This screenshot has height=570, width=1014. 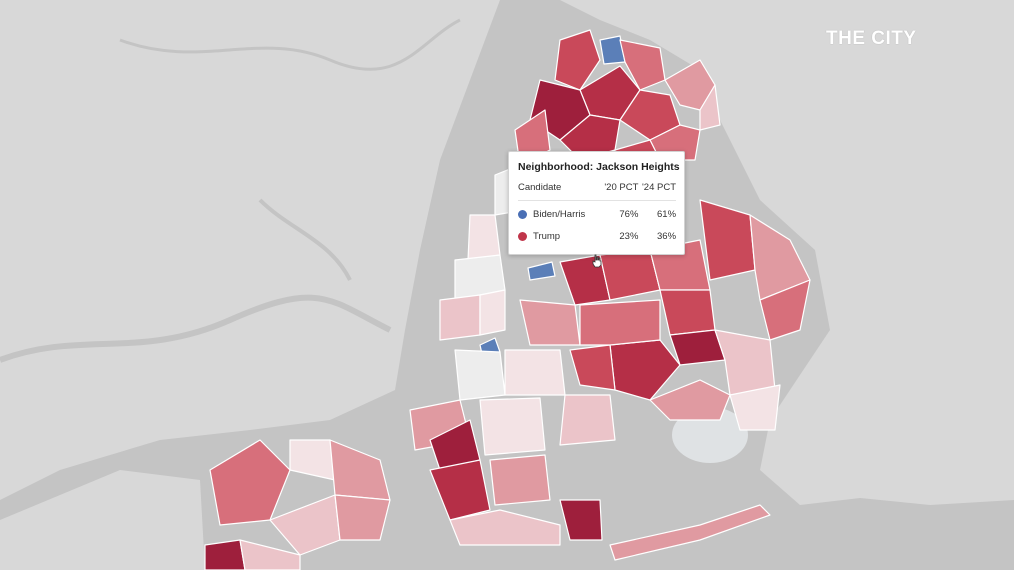 I want to click on pct24-value: 36%, so click(x=667, y=236).